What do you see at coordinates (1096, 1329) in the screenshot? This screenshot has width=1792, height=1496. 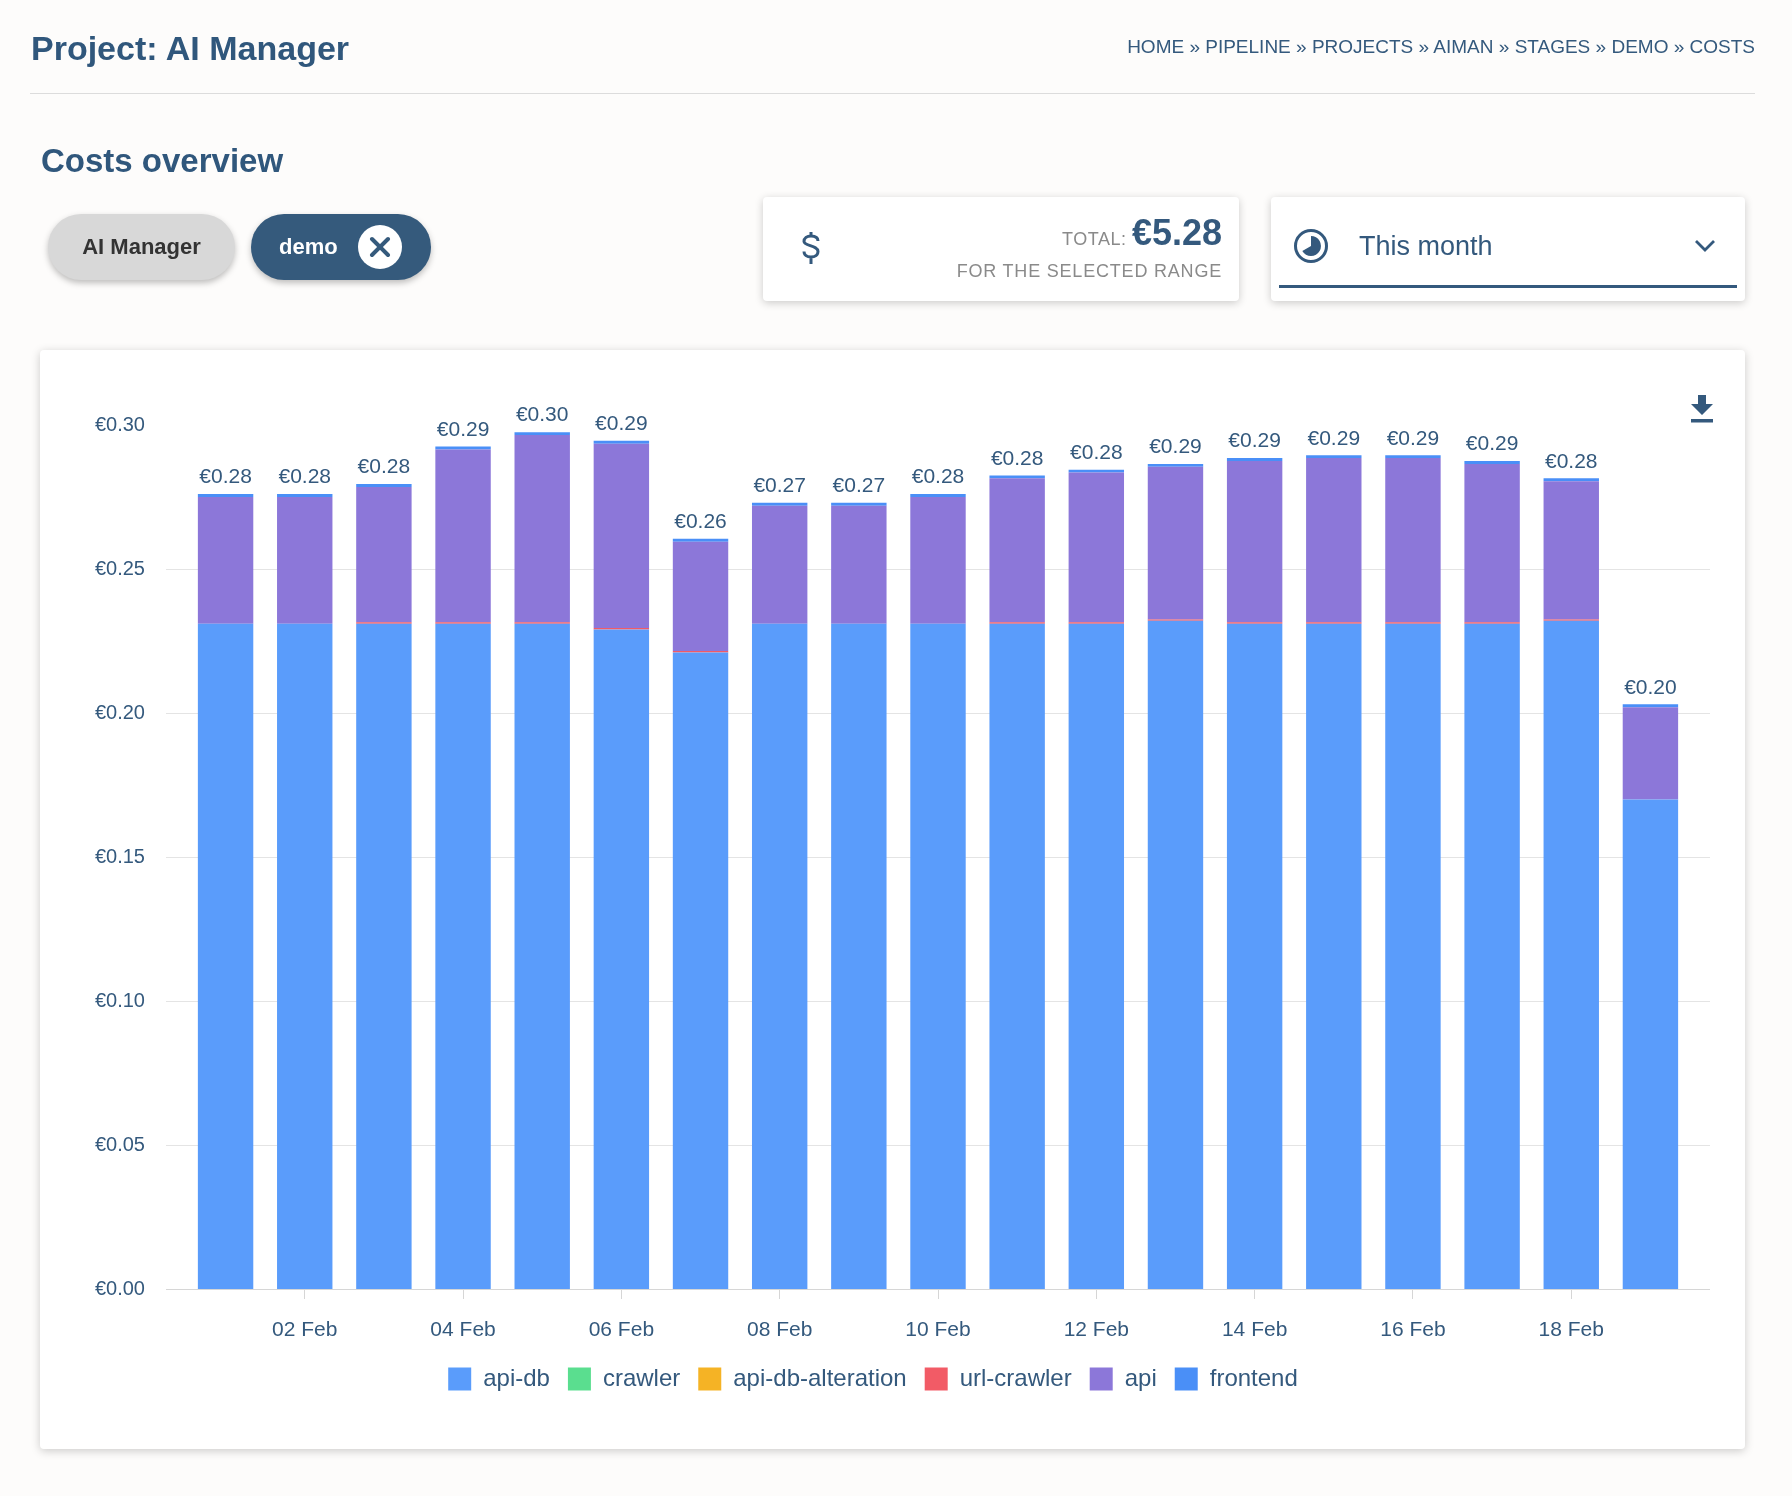 I see `x-tick-label: 12 Feb` at bounding box center [1096, 1329].